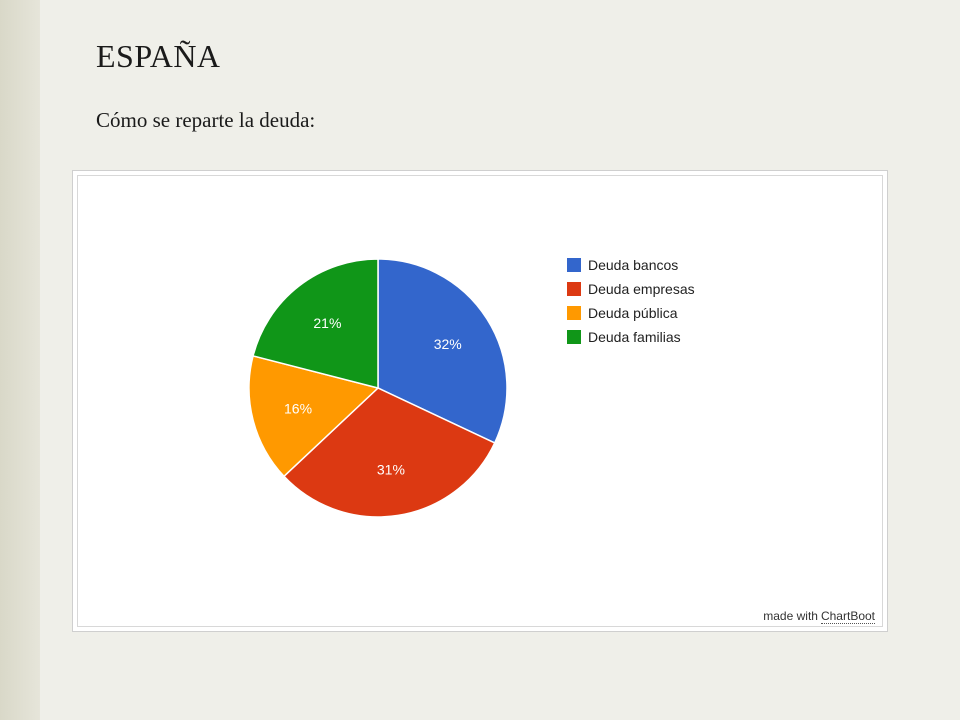 This screenshot has width=960, height=720. Describe the element at coordinates (448, 344) in the screenshot. I see `pie-slice-label-0: 32%` at that location.